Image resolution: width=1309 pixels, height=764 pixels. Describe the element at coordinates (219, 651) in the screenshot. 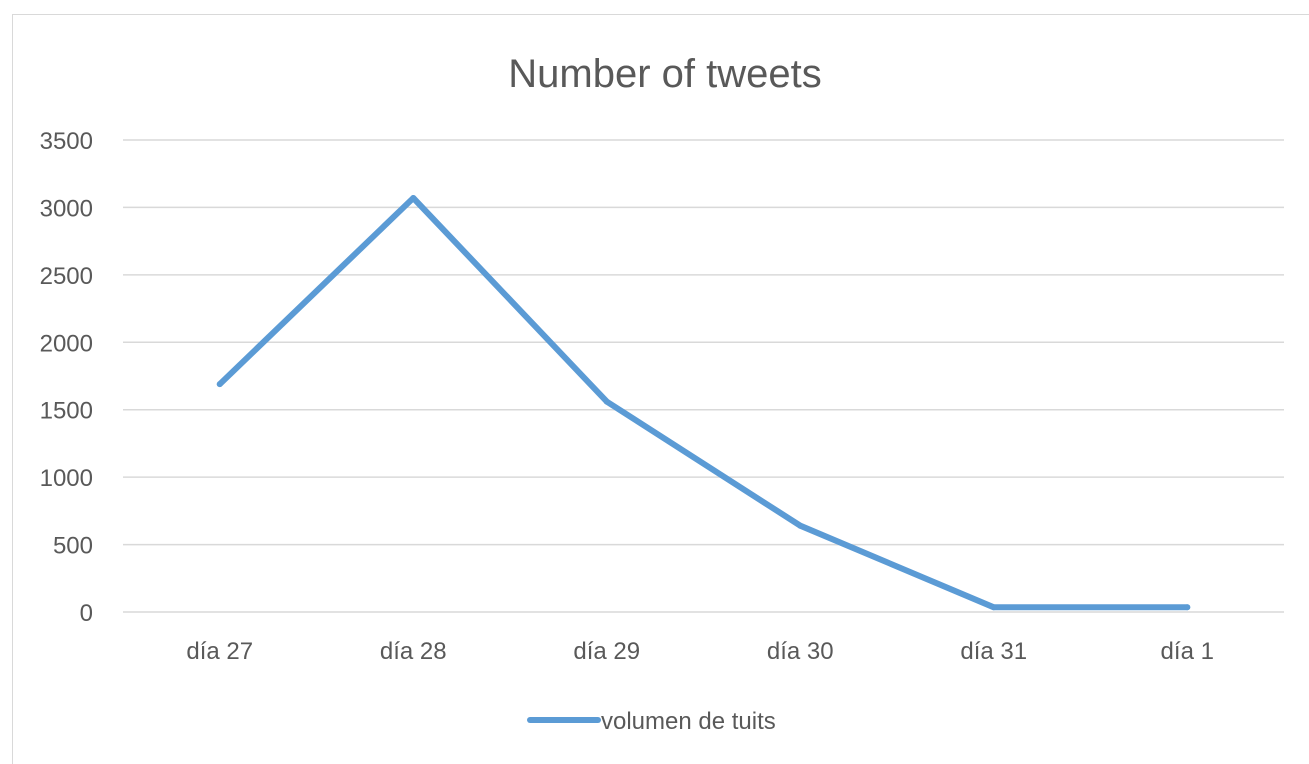

I see `x-tick-label: día 27` at that location.